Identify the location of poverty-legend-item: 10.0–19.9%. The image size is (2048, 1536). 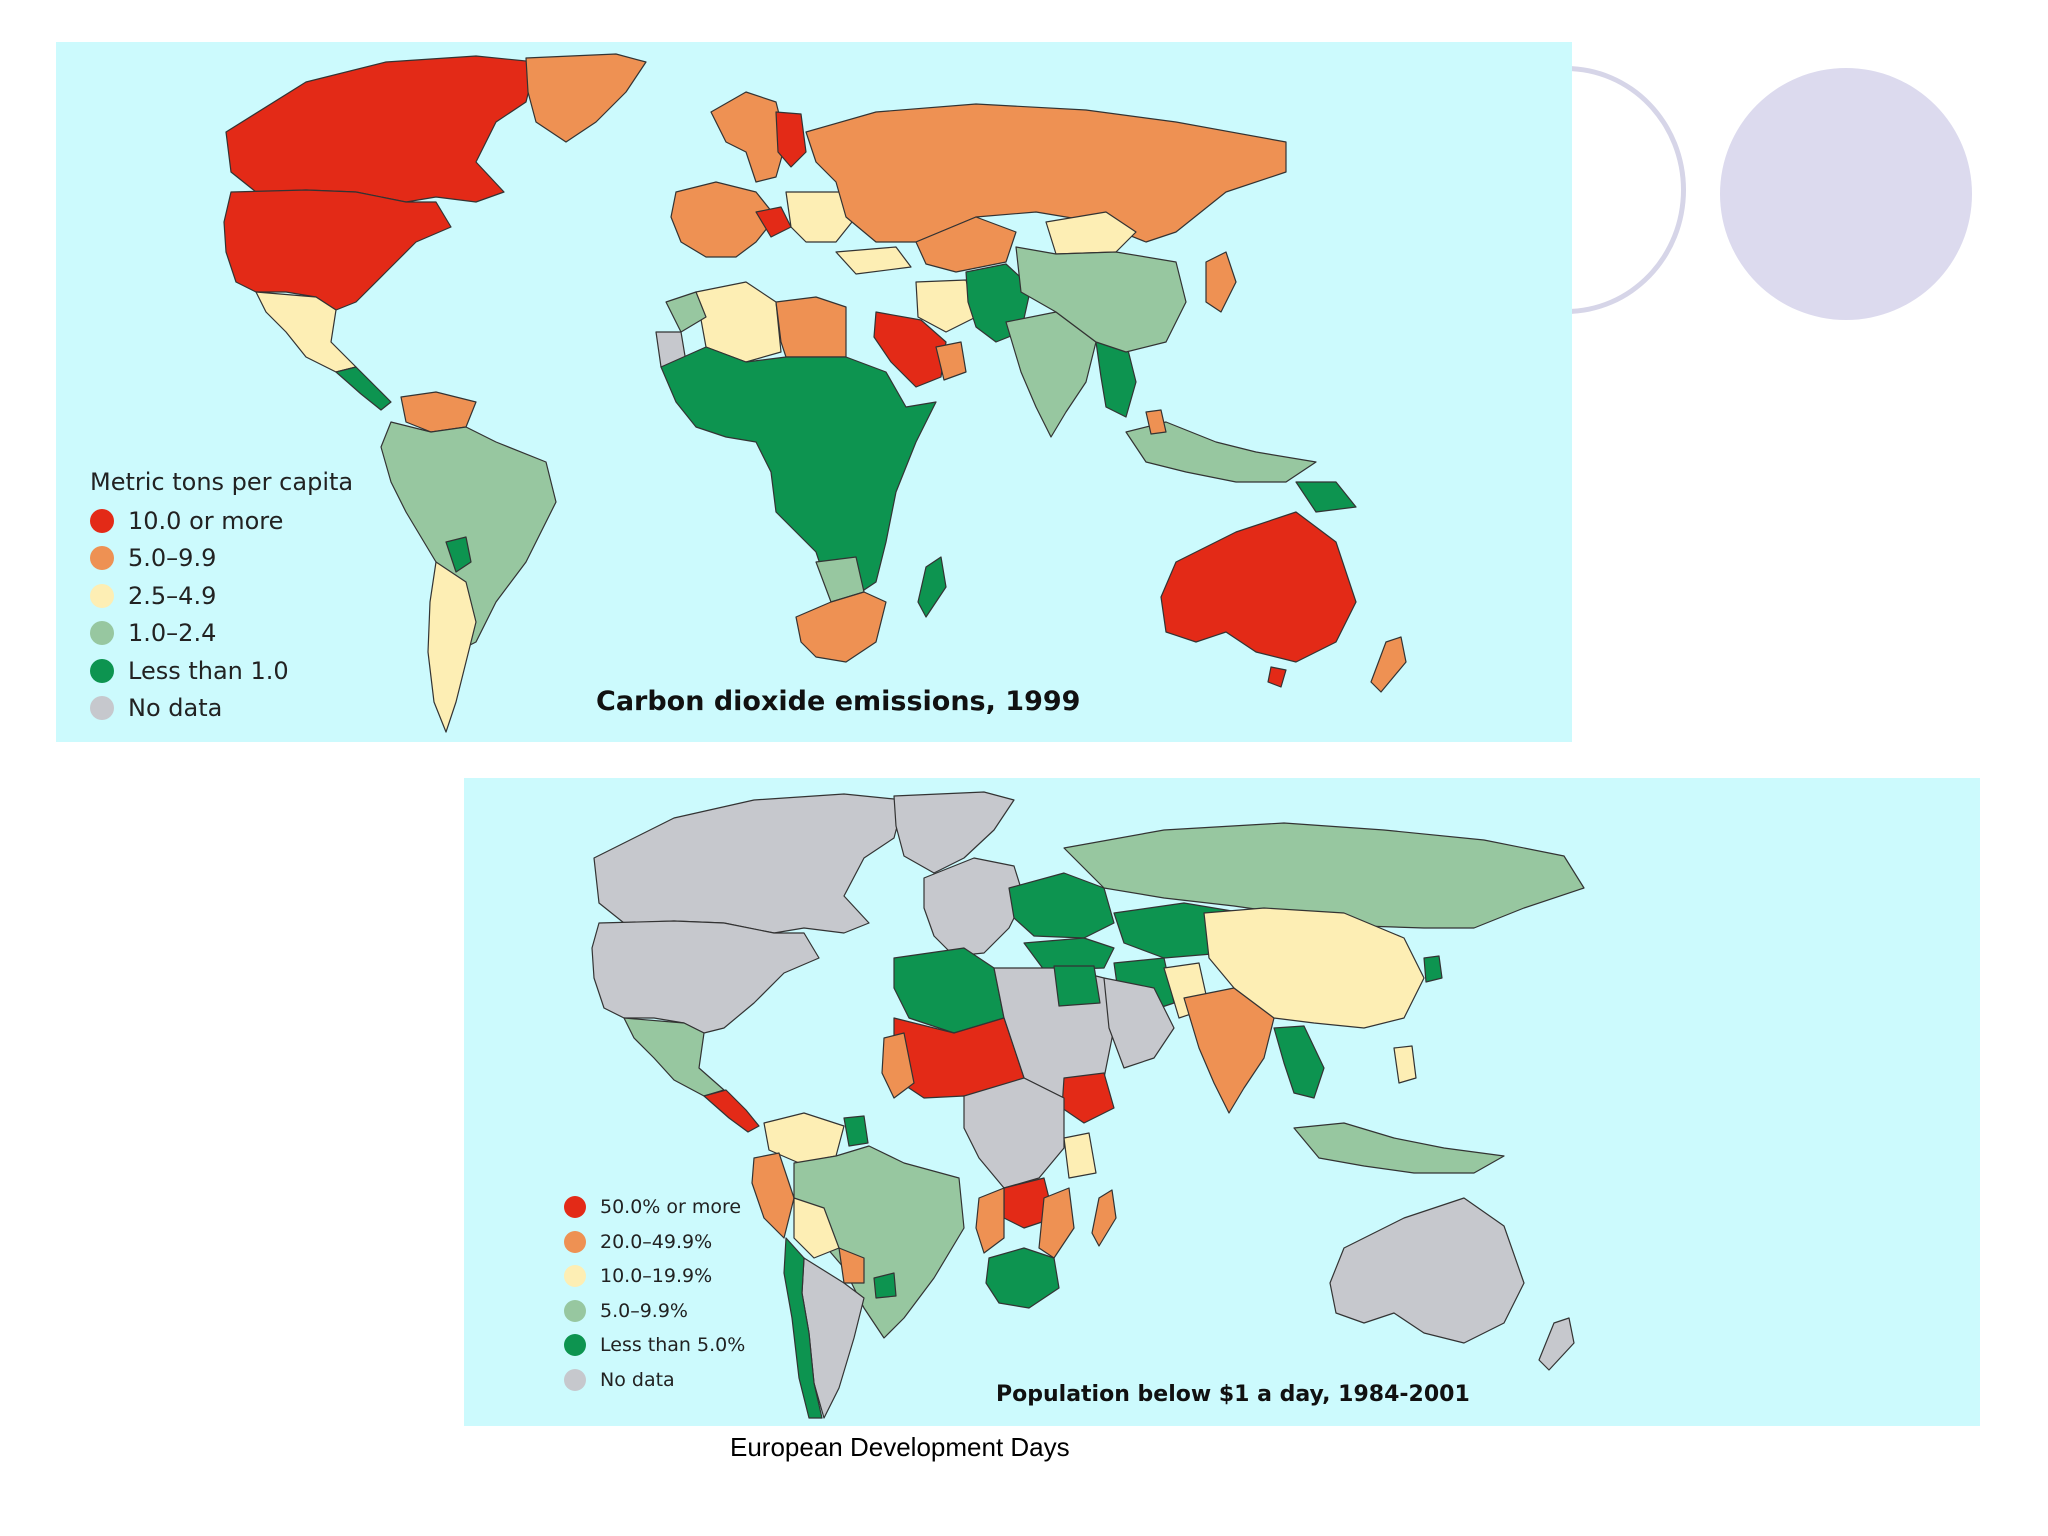
(654, 1276).